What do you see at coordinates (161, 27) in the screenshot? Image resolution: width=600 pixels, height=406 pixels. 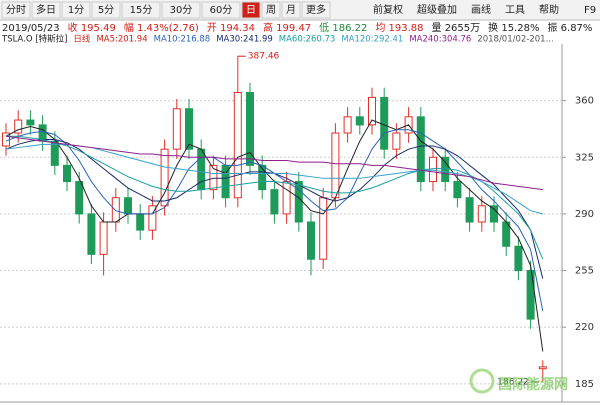 I see `header-item: 幅 1.43%(2.76)` at bounding box center [161, 27].